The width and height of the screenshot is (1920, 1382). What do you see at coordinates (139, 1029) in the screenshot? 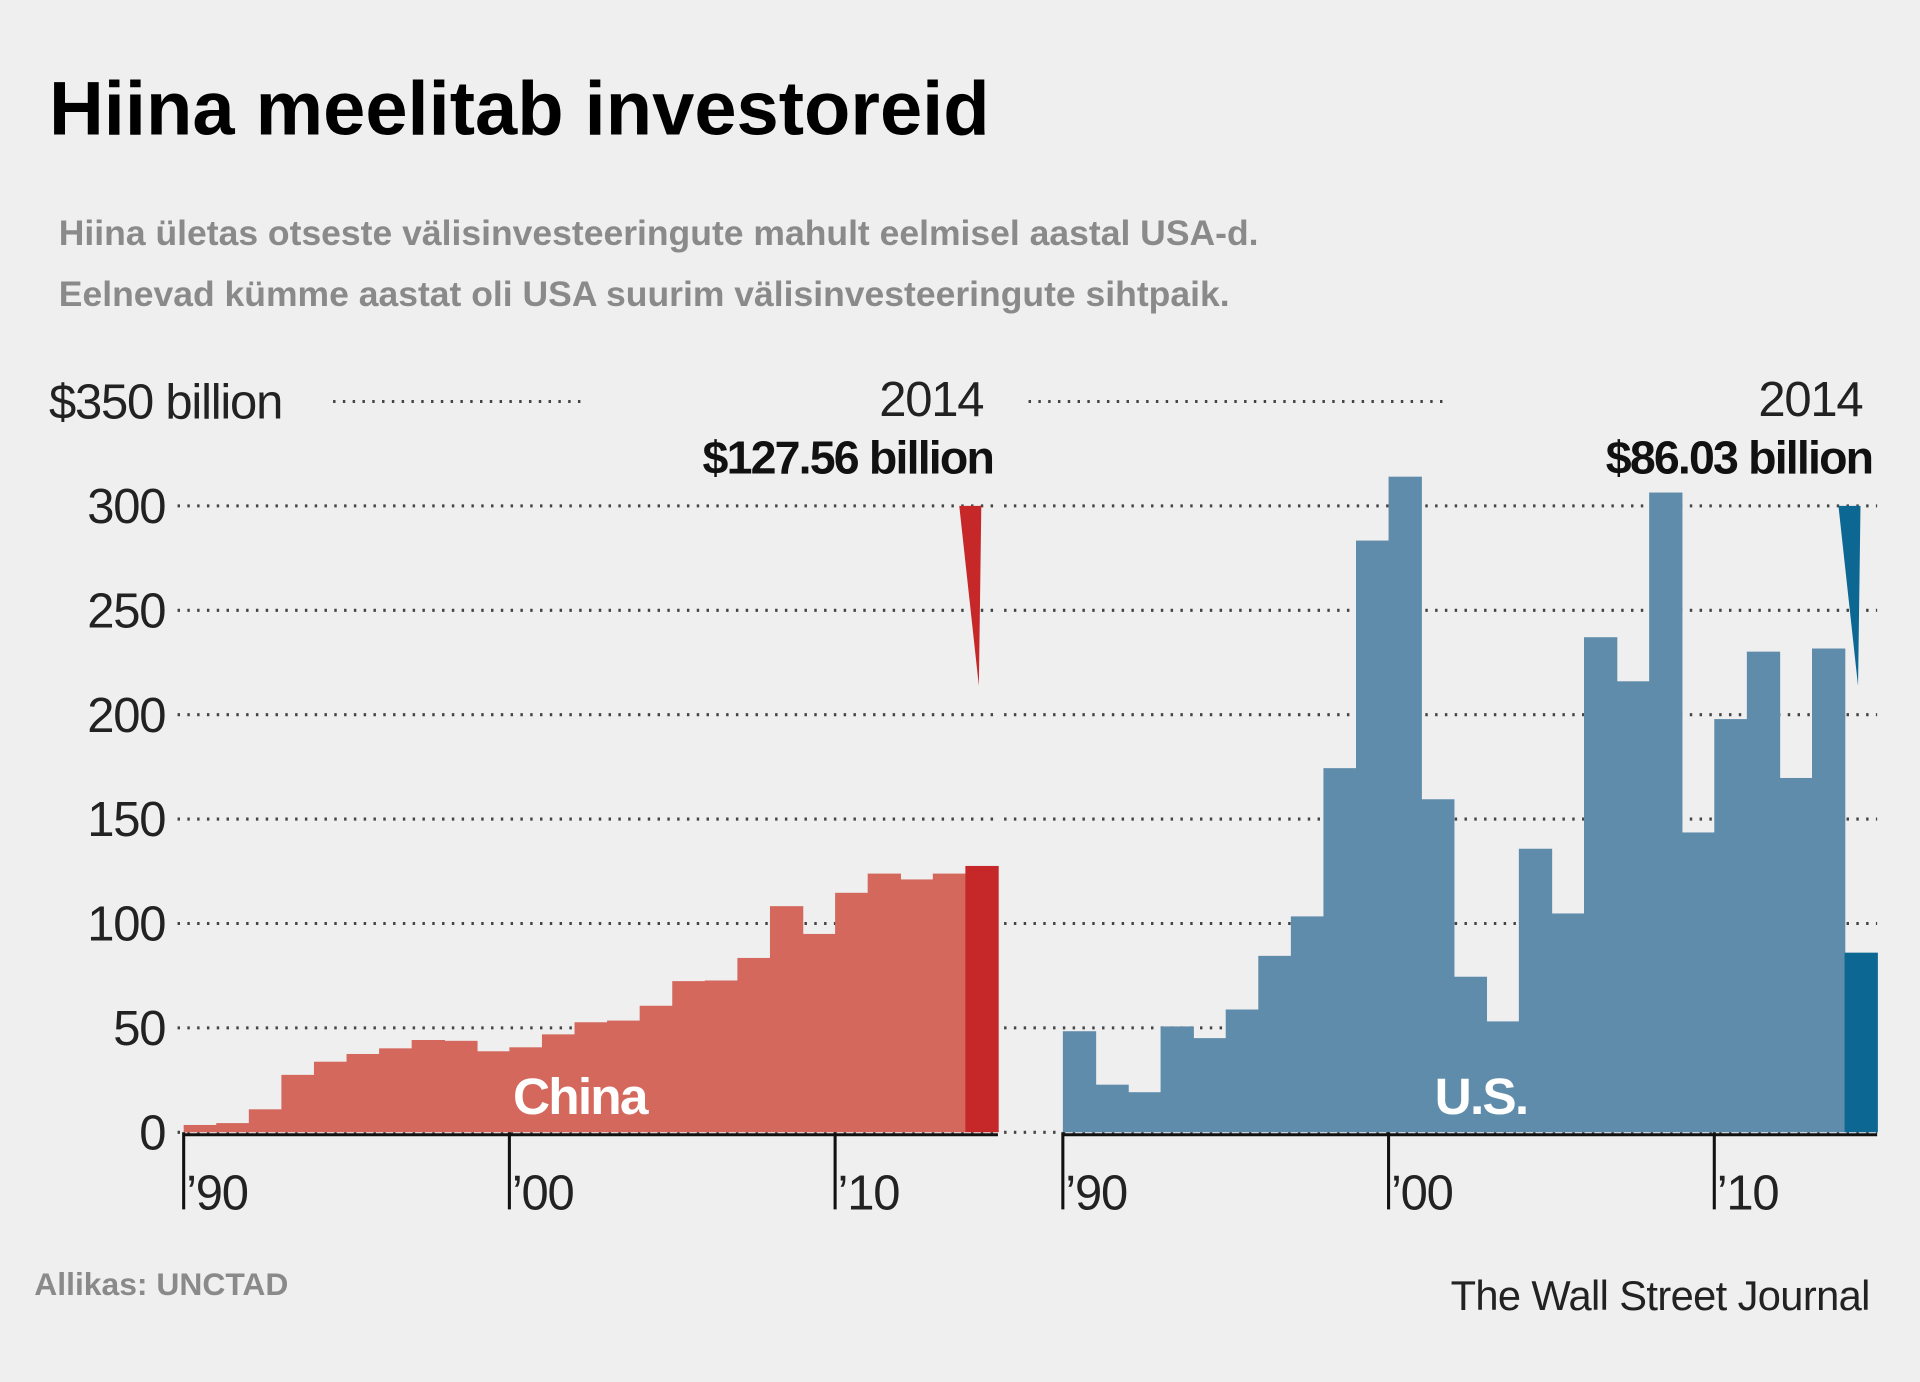
I see `y-tick-label: 50` at bounding box center [139, 1029].